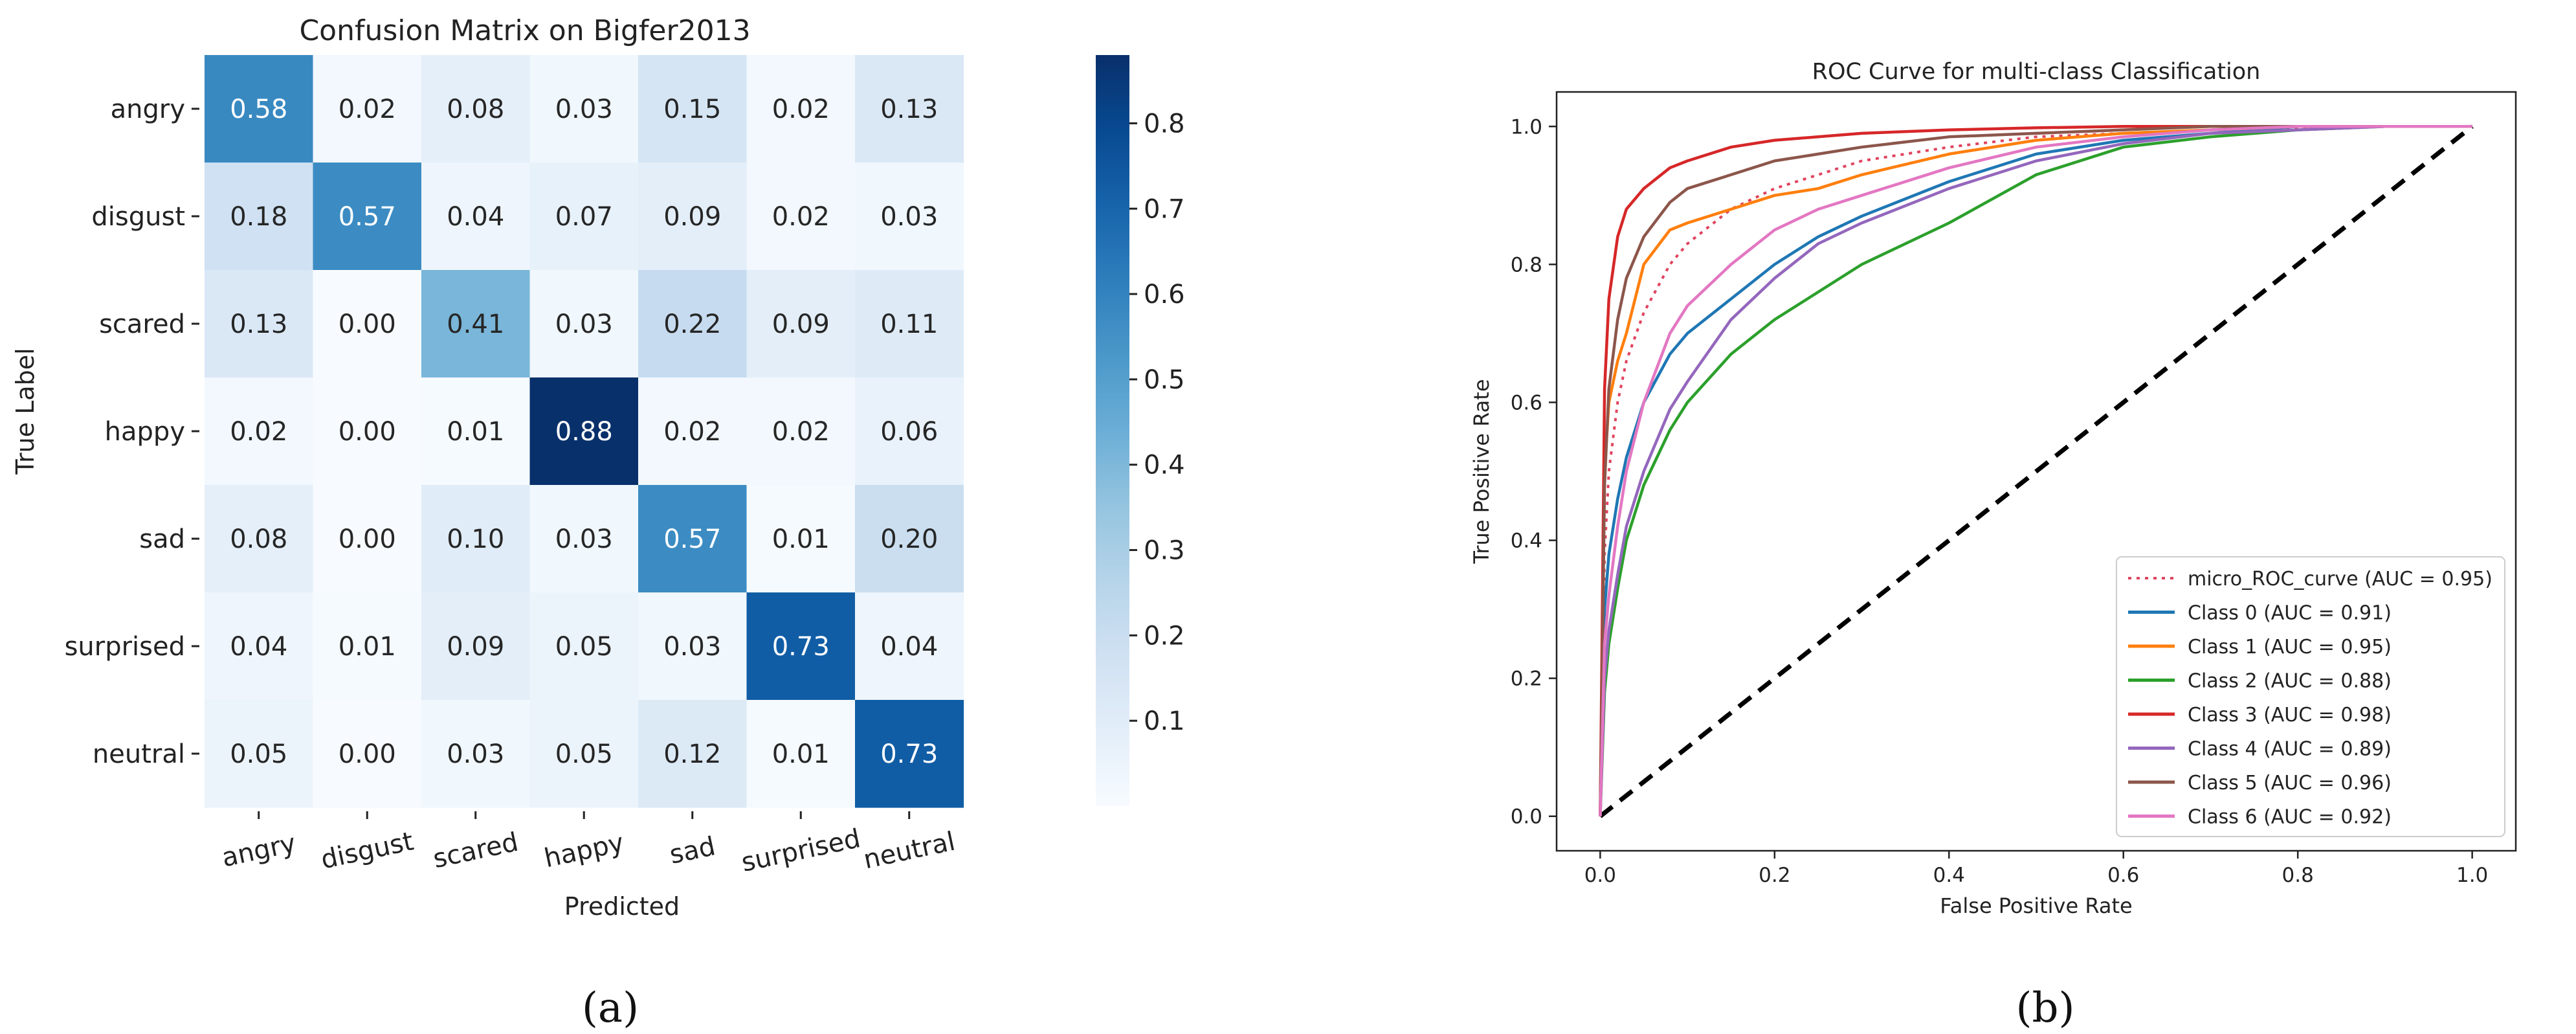 This screenshot has width=2576, height=1034. What do you see at coordinates (2123, 875) in the screenshot?
I see `roc-x-tick-label: 0.6` at bounding box center [2123, 875].